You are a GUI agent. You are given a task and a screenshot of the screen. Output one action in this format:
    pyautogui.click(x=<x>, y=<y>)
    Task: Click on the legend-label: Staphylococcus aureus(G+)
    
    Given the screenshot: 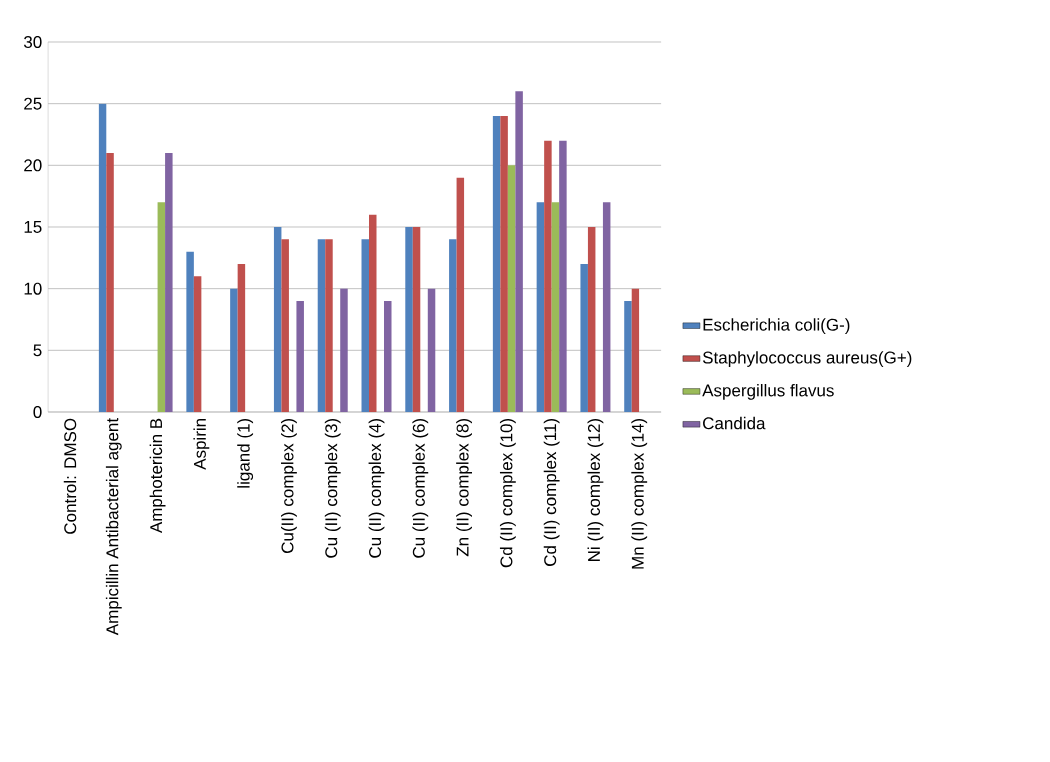 What is the action you would take?
    pyautogui.click(x=807, y=359)
    